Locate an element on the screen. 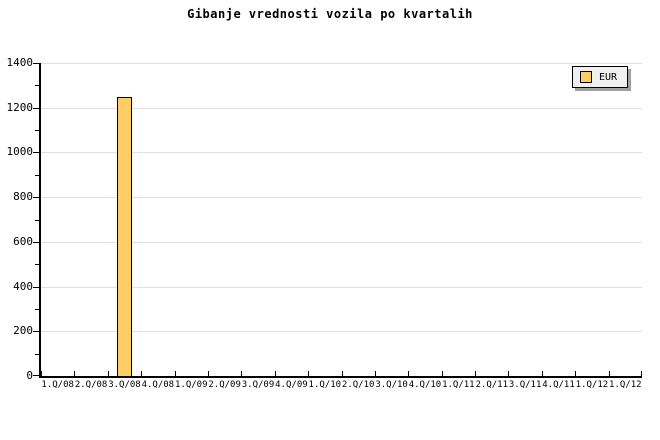  y-axis-label: 400 is located at coordinates (23, 286).